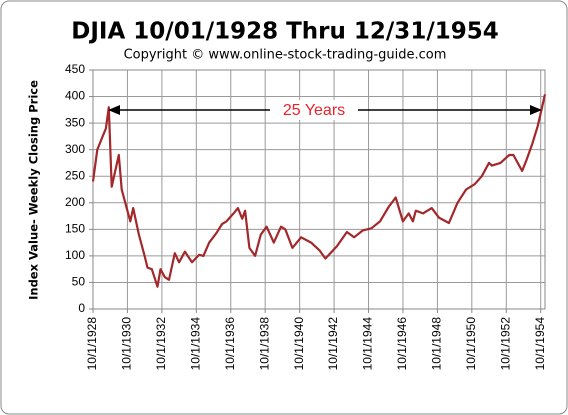 Image resolution: width=568 pixels, height=415 pixels. I want to click on annotation-bg, so click(314, 110).